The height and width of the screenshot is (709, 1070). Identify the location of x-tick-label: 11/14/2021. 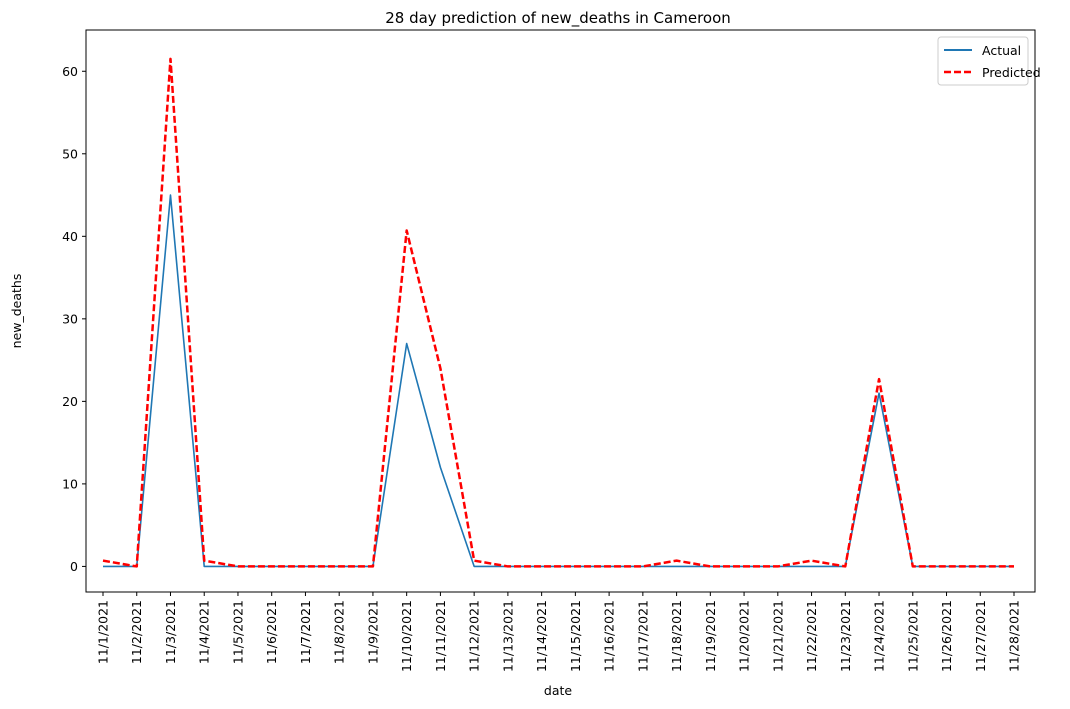
(541, 636).